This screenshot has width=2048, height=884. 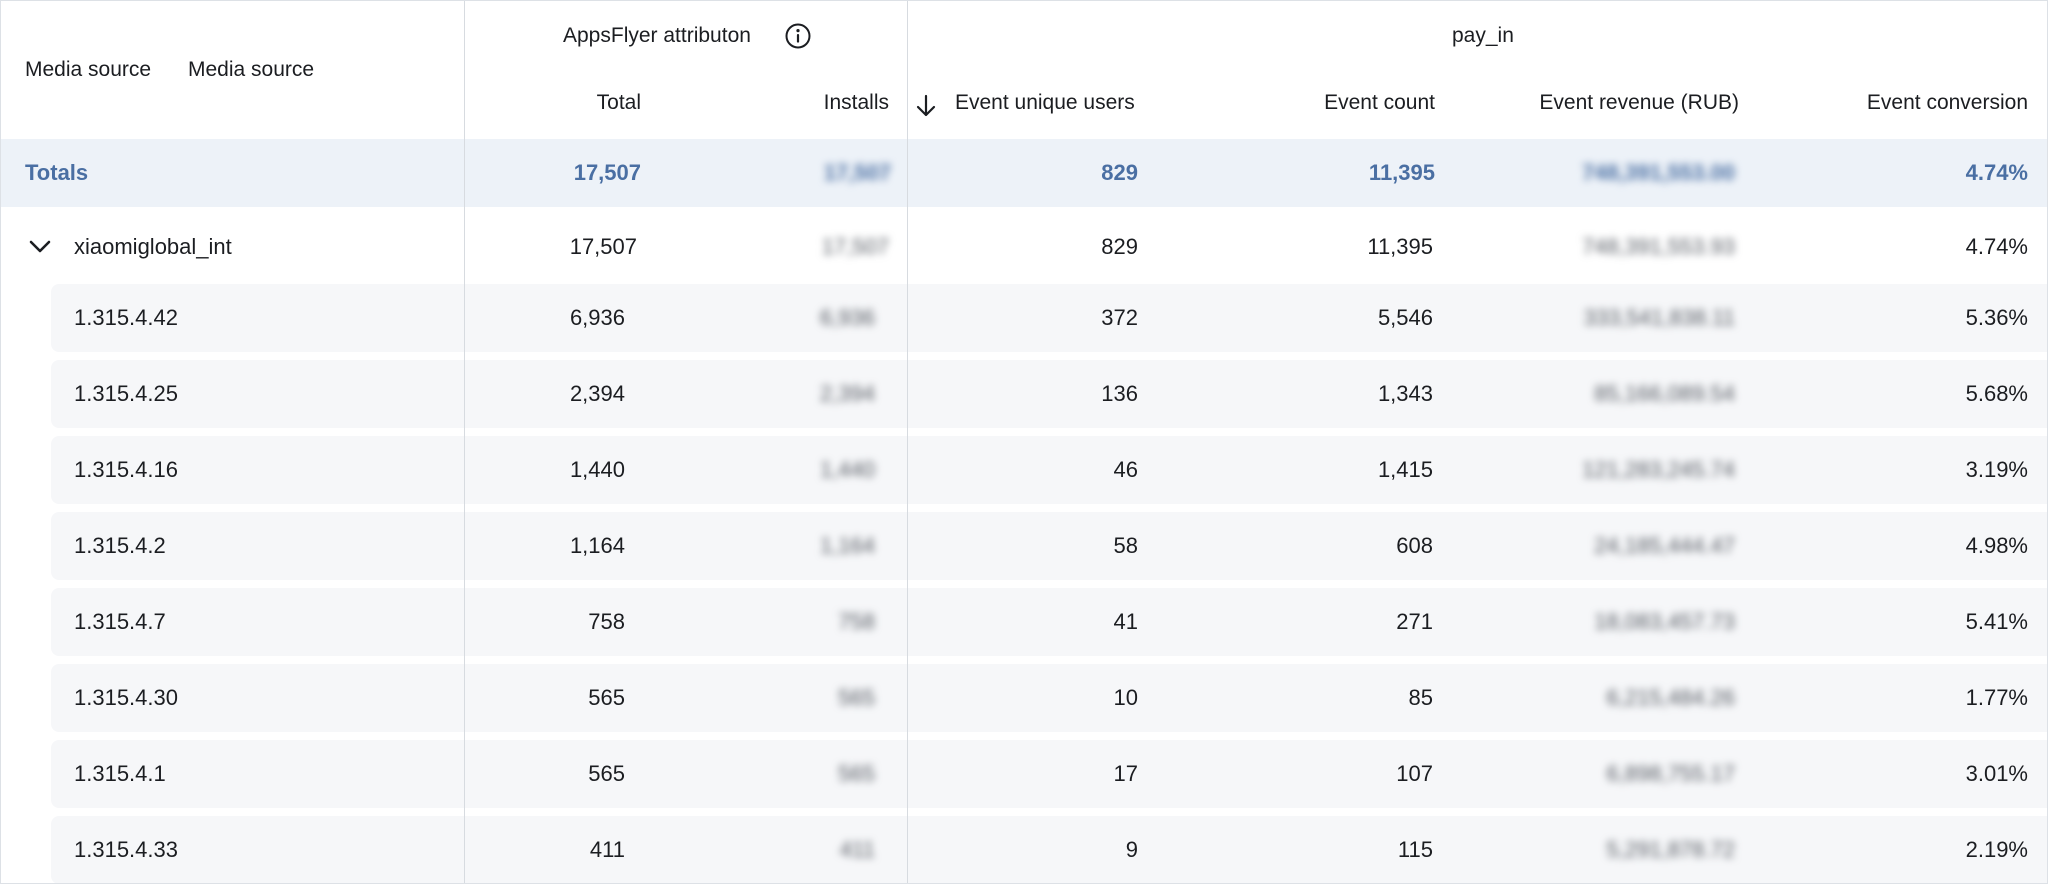 I want to click on group-event-conversion: 4.74%, so click(x=1996, y=246).